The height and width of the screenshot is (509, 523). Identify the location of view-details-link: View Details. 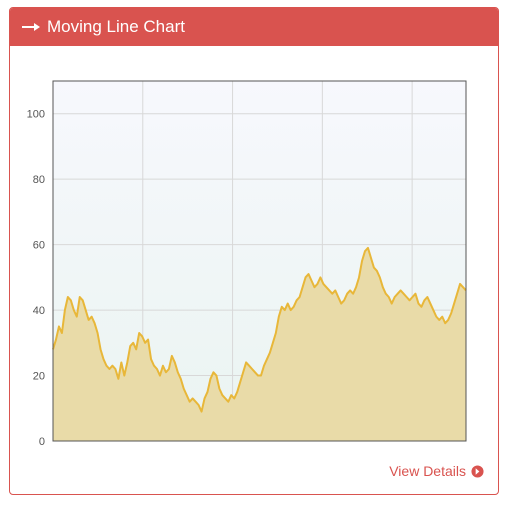
(436, 471).